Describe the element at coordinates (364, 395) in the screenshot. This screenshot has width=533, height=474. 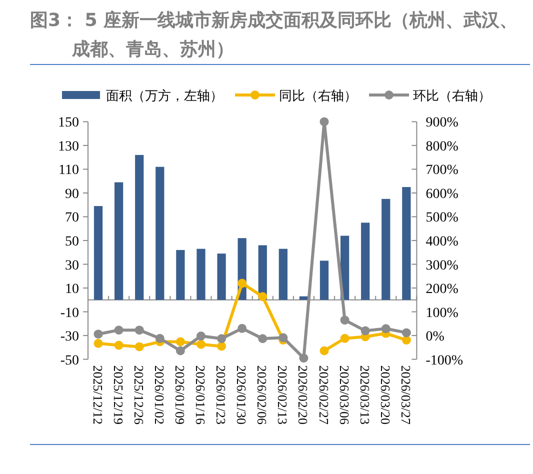
I see `x-tick-label: 2026/03/13` at that location.